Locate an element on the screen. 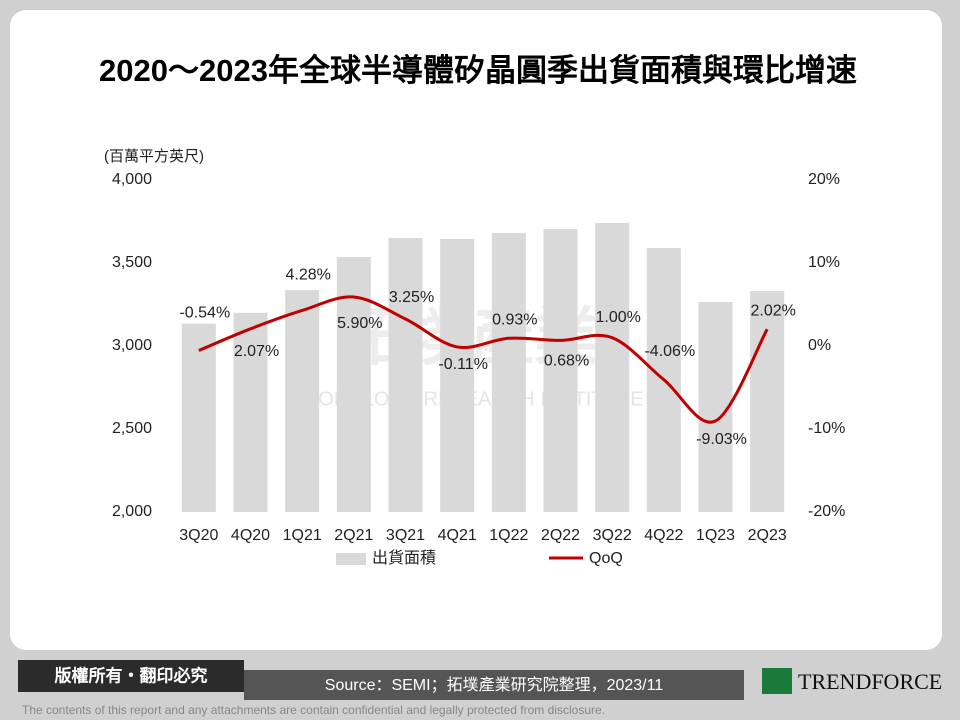  legend-label: QoQ is located at coordinates (606, 558).